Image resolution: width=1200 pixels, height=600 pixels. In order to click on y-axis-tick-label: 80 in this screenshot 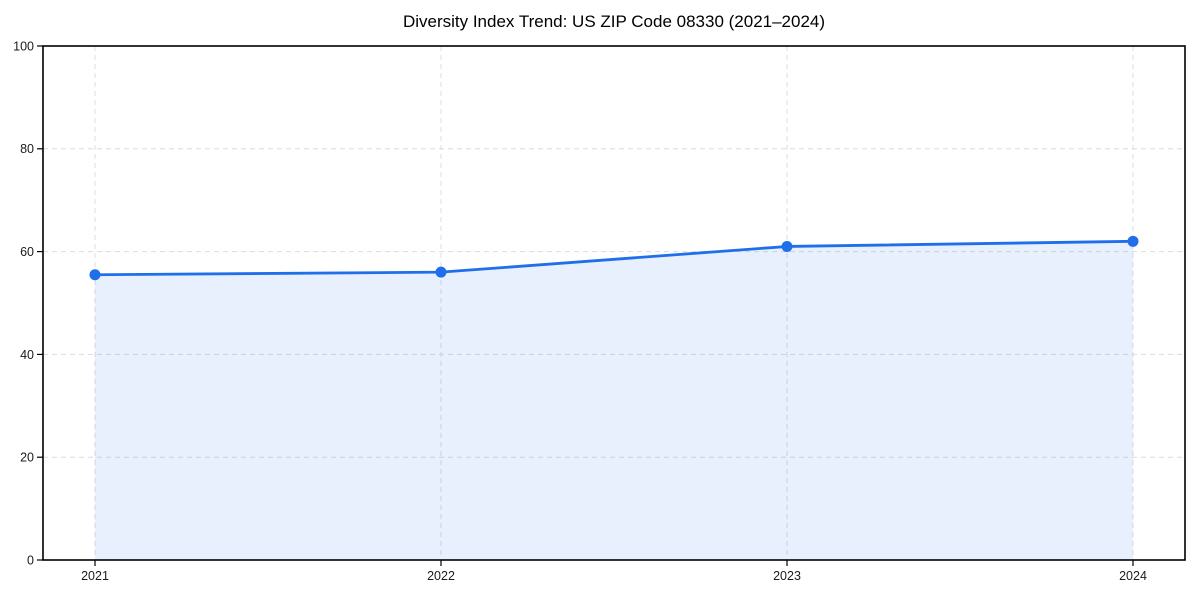, I will do `click(27, 149)`.